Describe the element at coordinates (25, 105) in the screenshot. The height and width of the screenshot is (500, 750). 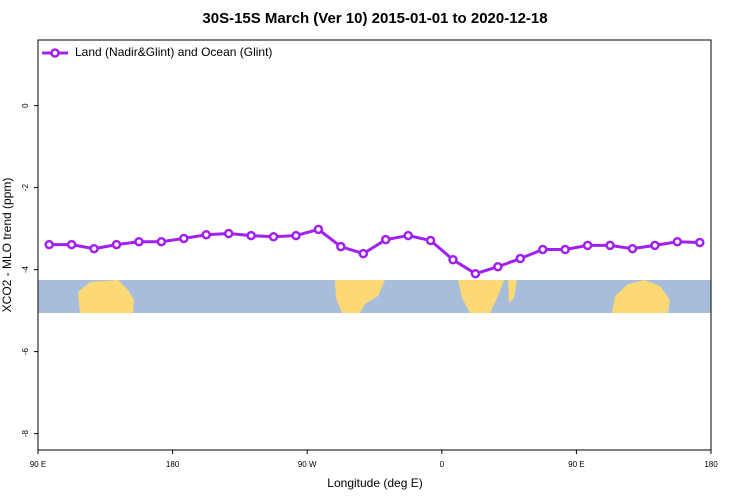
I see `y-tick-label: 0` at that location.